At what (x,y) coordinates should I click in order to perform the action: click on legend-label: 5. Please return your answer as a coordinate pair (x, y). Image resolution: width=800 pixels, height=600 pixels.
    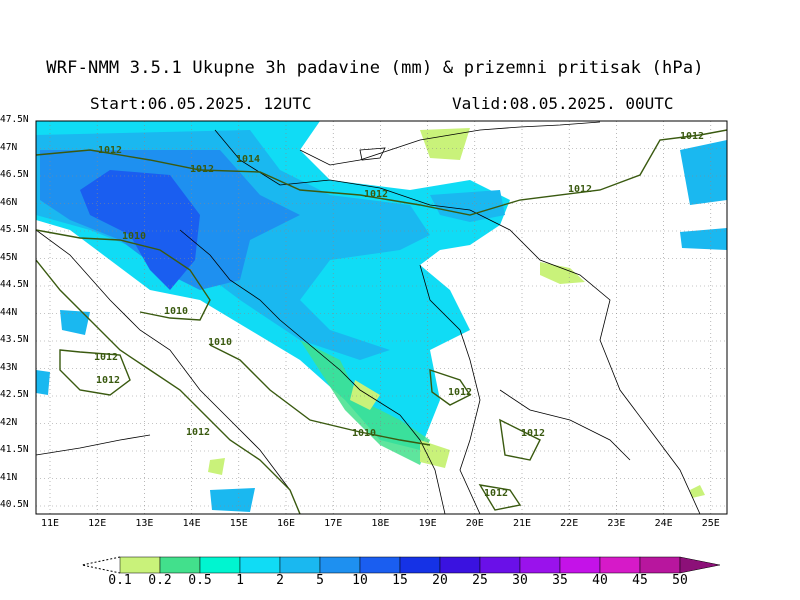
    Looking at the image, I should click on (320, 580).